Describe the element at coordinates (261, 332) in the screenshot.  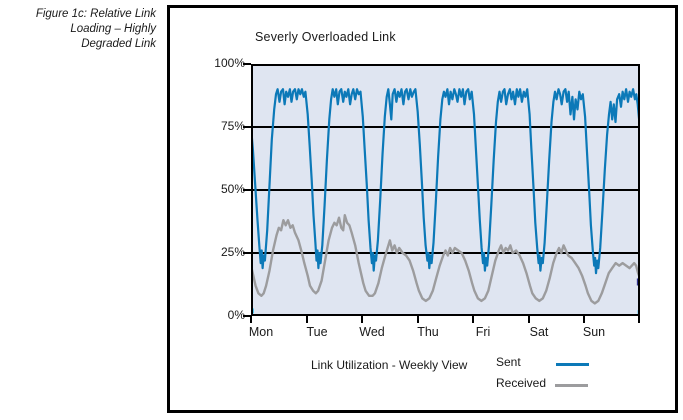
I see `x-axis-label-mon: Mon` at that location.